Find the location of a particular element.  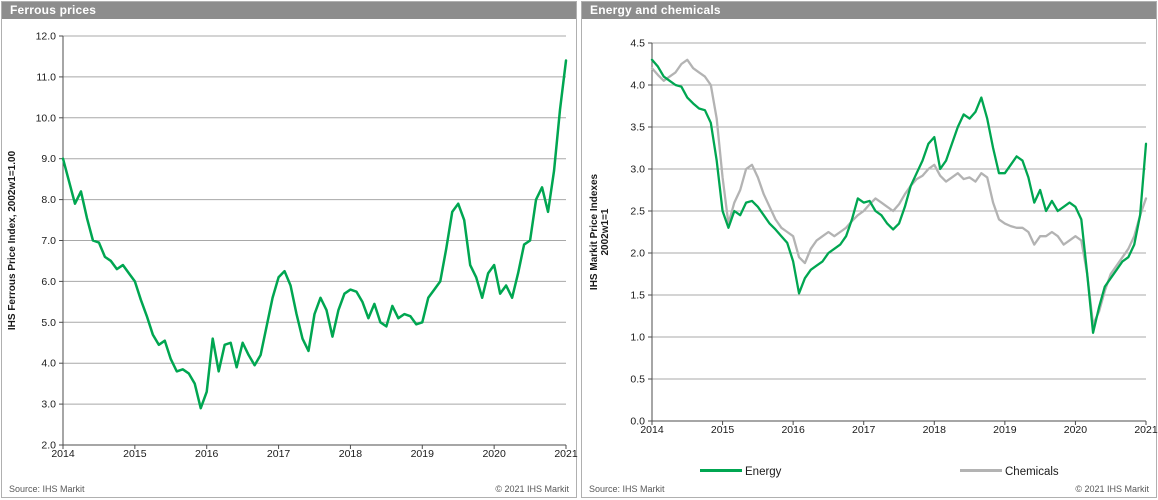

legend-item-energy: Energy is located at coordinates (740, 472).